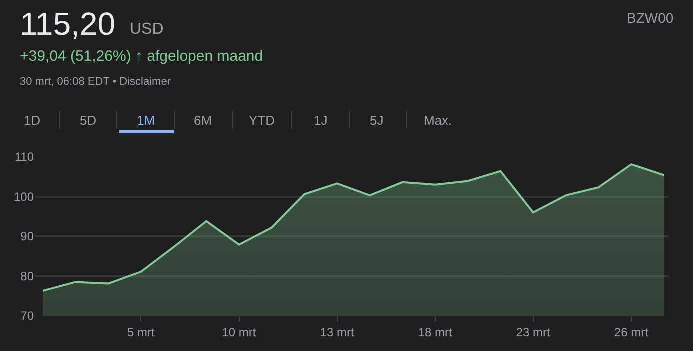  Describe the element at coordinates (337, 332) in the screenshot. I see `x-tick-label: 13 mrt` at that location.